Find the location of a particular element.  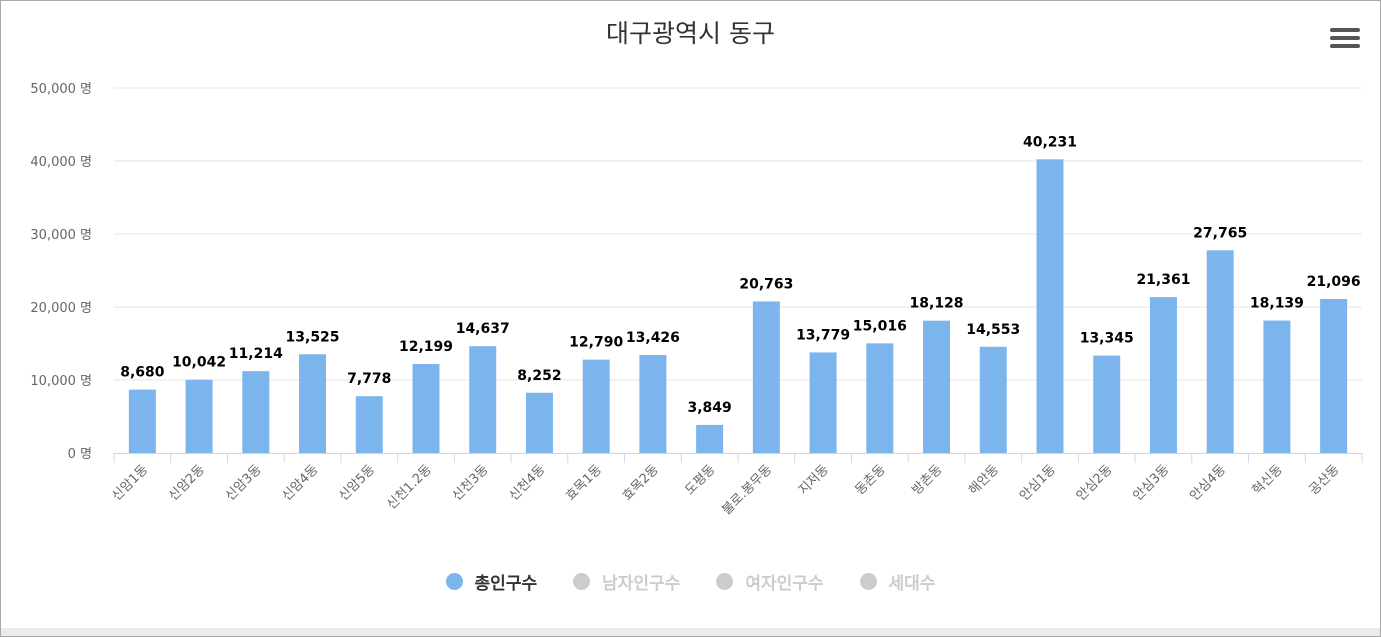

x-tick-label: 효목1동 is located at coordinates (584, 483).